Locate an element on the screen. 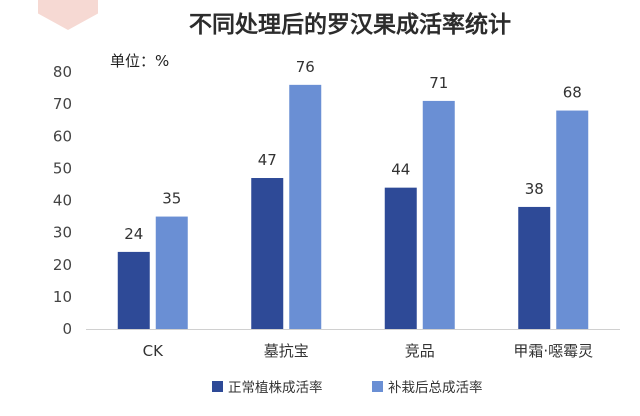 The image size is (640, 416). unit-label: 单位：% is located at coordinates (139, 61).